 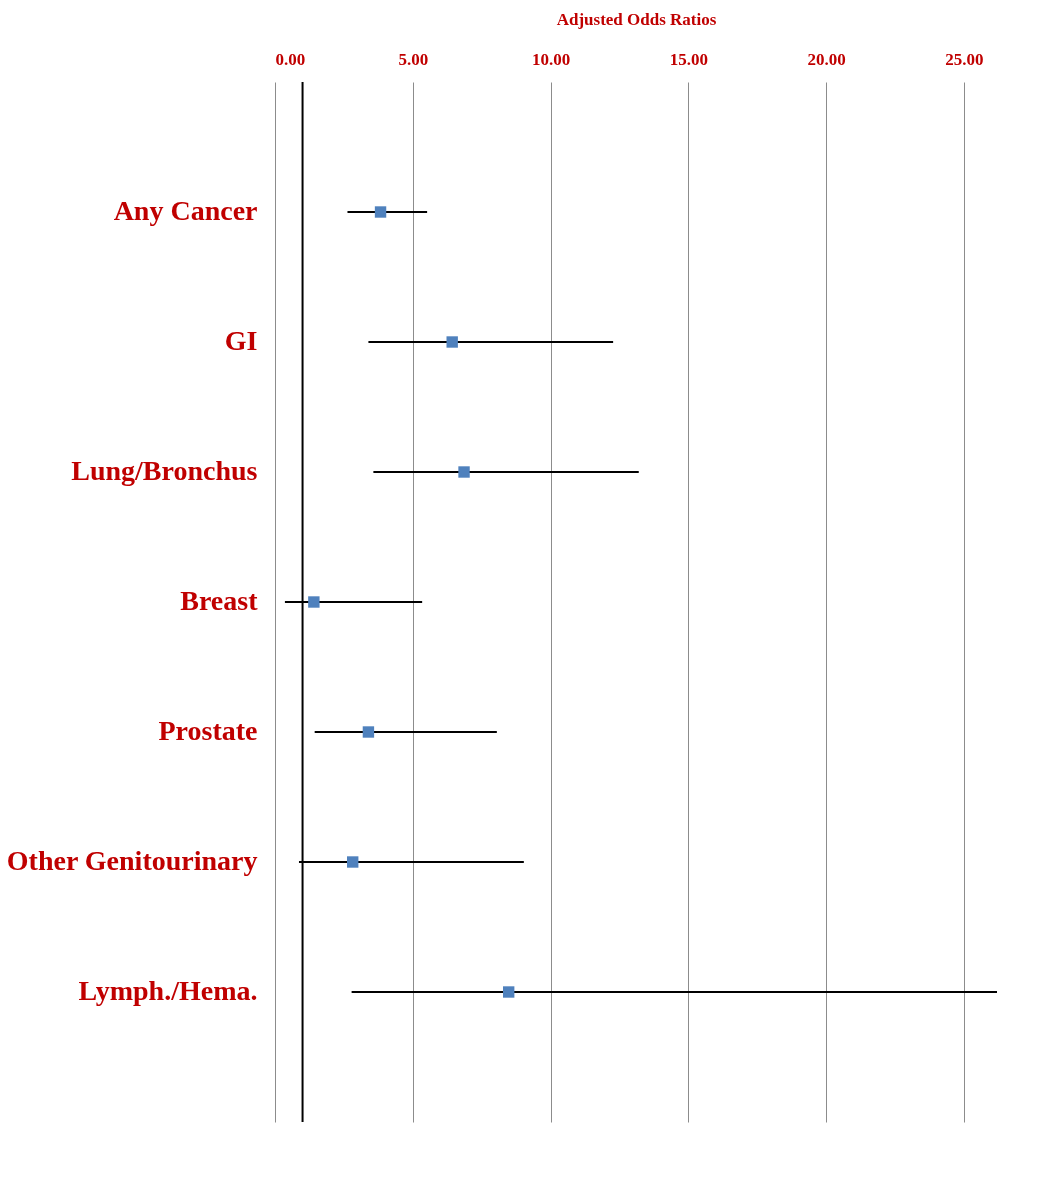 I want to click on x-axis-title: Adjusted Odds Ratios, so click(x=636, y=19).